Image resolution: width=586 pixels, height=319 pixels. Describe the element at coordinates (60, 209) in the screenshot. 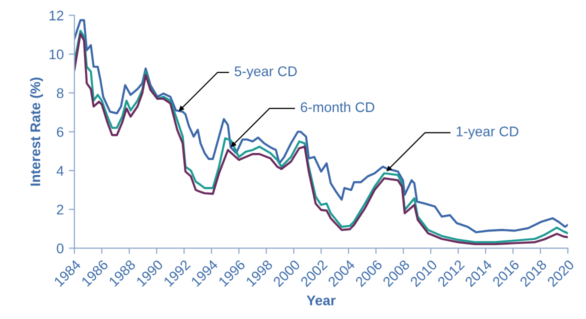

I see `y-tick-label: 2` at that location.